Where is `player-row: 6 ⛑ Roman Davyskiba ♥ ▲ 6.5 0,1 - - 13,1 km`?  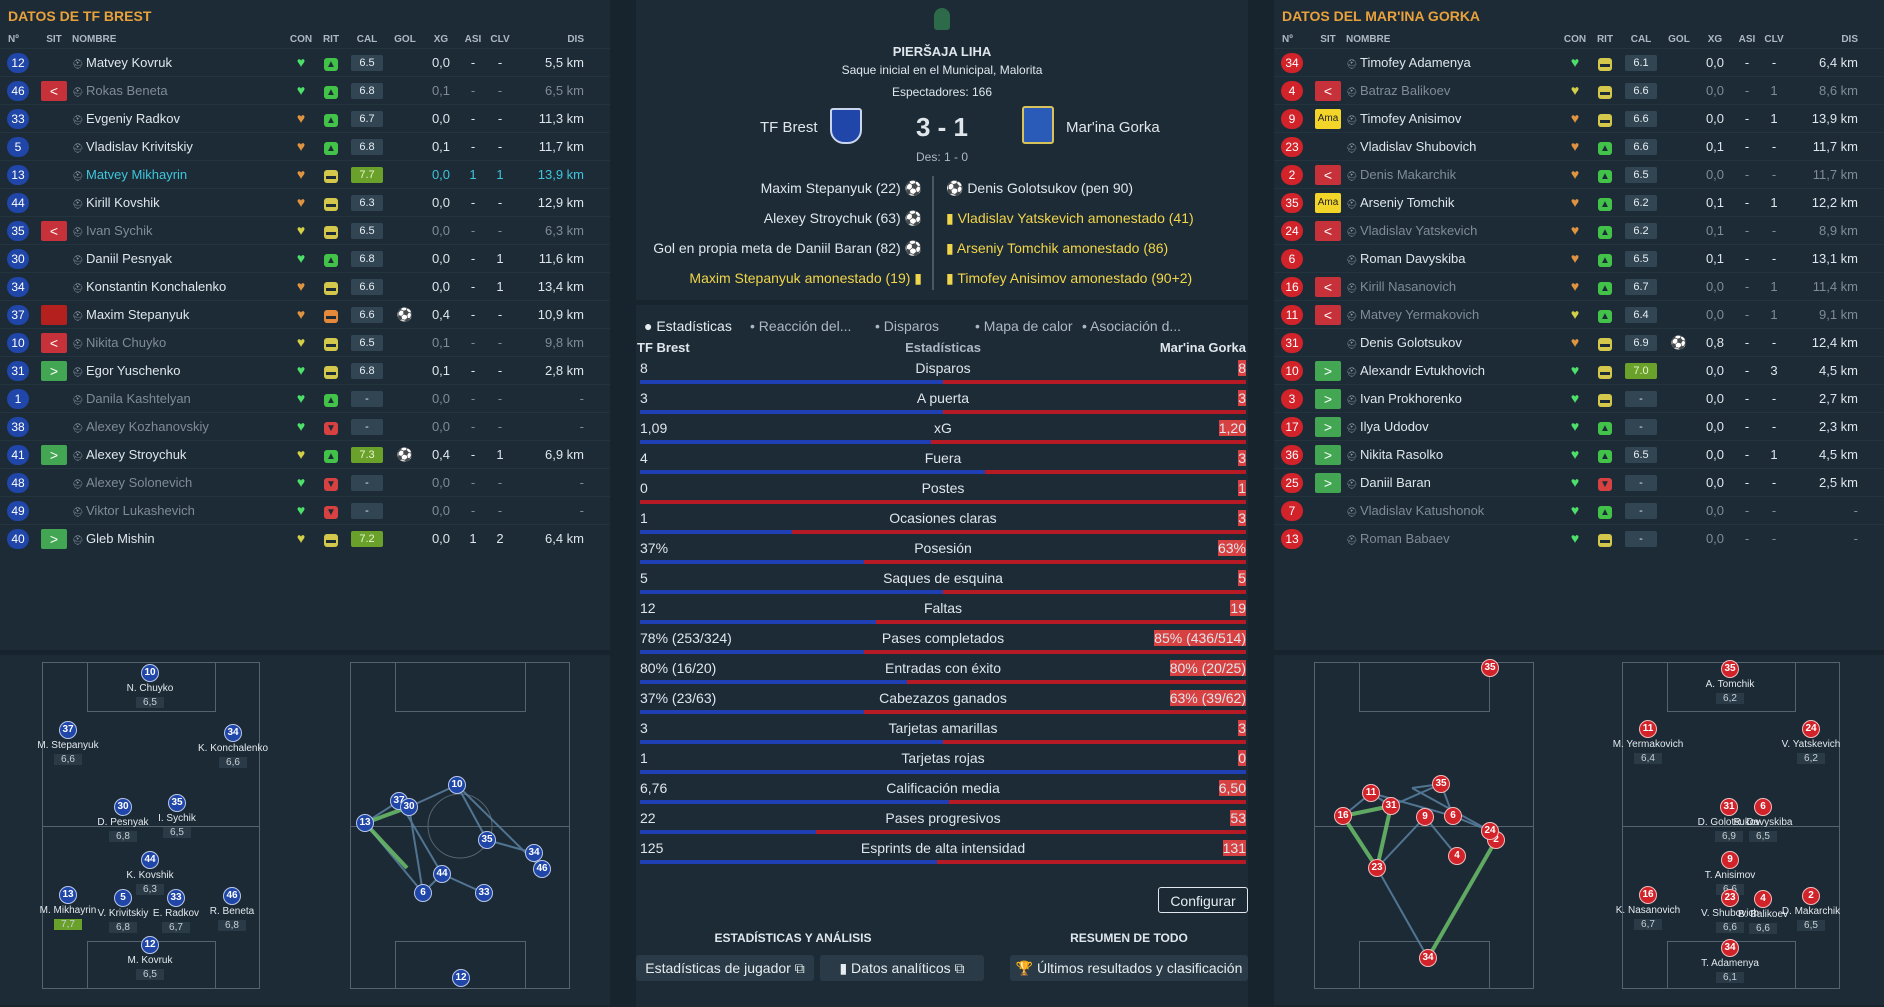
player-row: 6 ⛑ Roman Davyskiba ♥ ▲ 6.5 0,1 - - 13,1 km is located at coordinates (1579, 258).